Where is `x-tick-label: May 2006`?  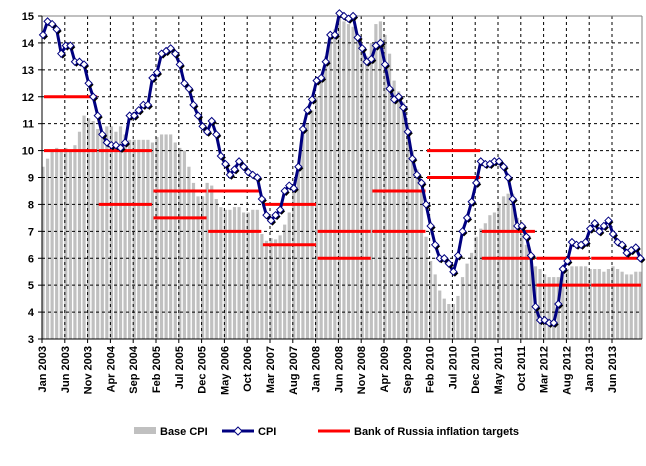 x-tick-label: May 2006 is located at coordinates (225, 370).